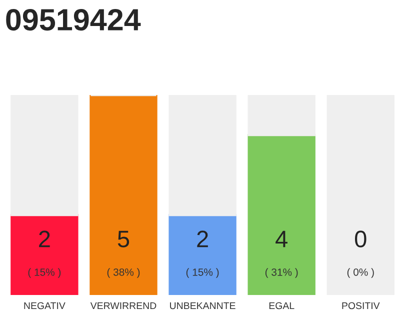 Image resolution: width=410 pixels, height=320 pixels. I want to click on data-label: 5 ( 38% ), so click(123, 254).